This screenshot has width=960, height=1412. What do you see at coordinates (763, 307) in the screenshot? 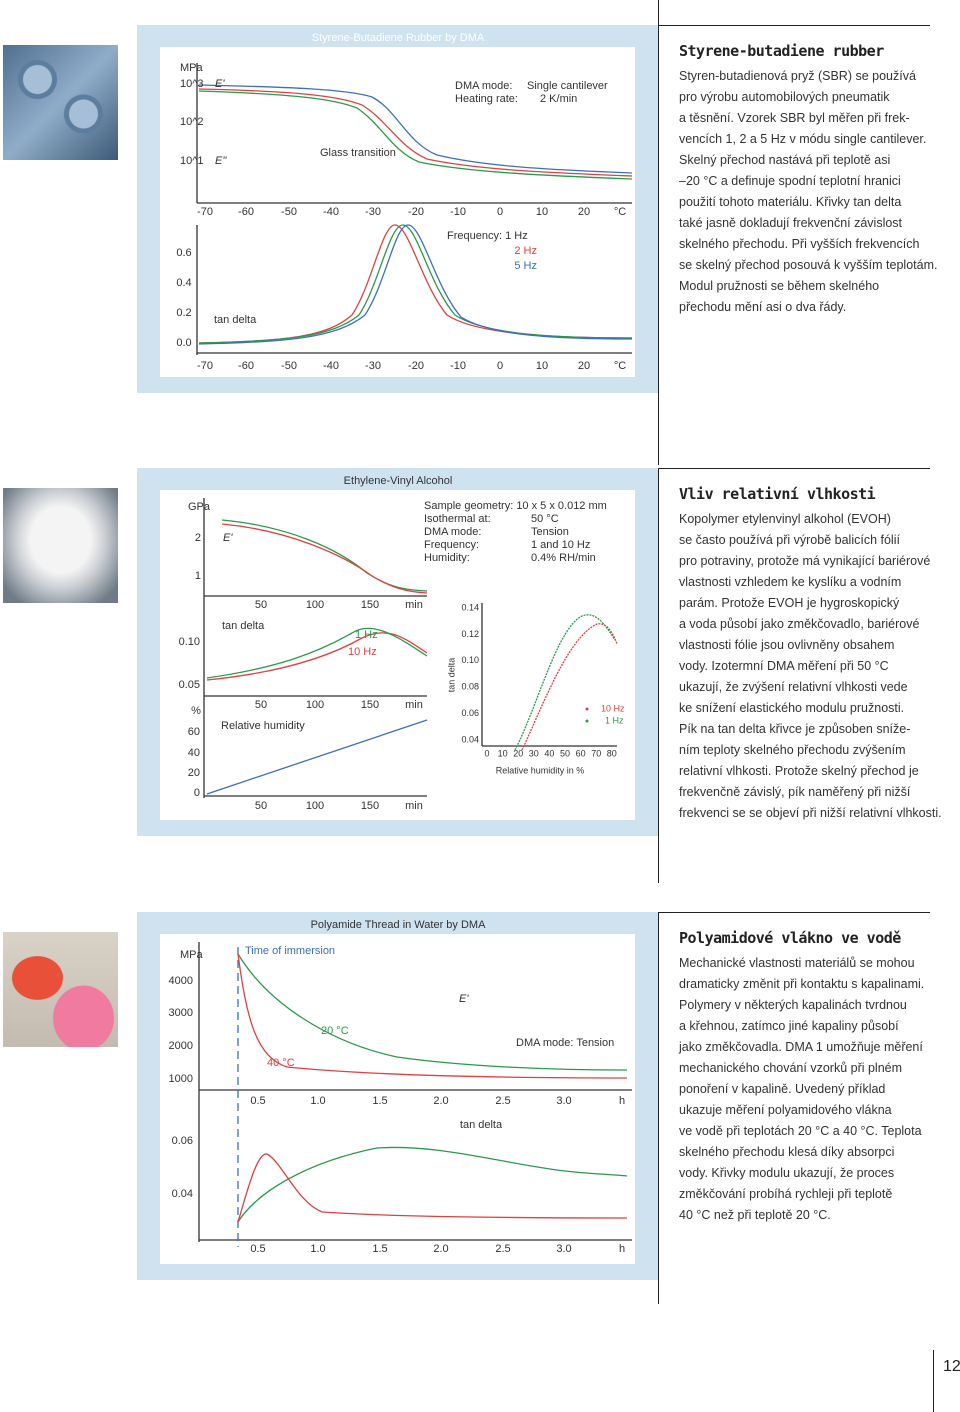
I see `text-line: přechodu mění asi o dva řády.` at bounding box center [763, 307].